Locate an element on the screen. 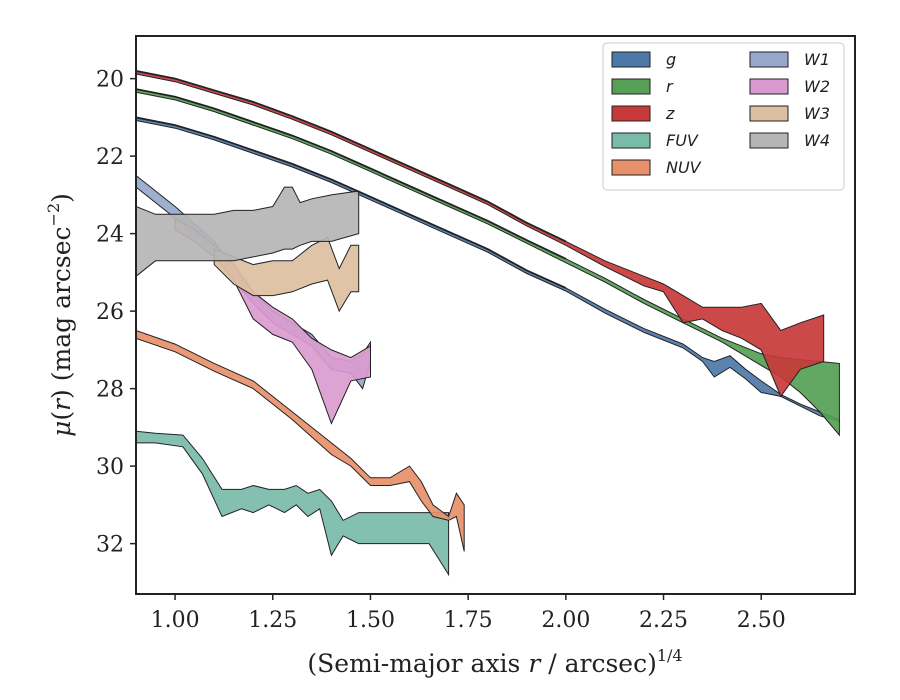  x-tick-label: 1.75 is located at coordinates (468, 620).